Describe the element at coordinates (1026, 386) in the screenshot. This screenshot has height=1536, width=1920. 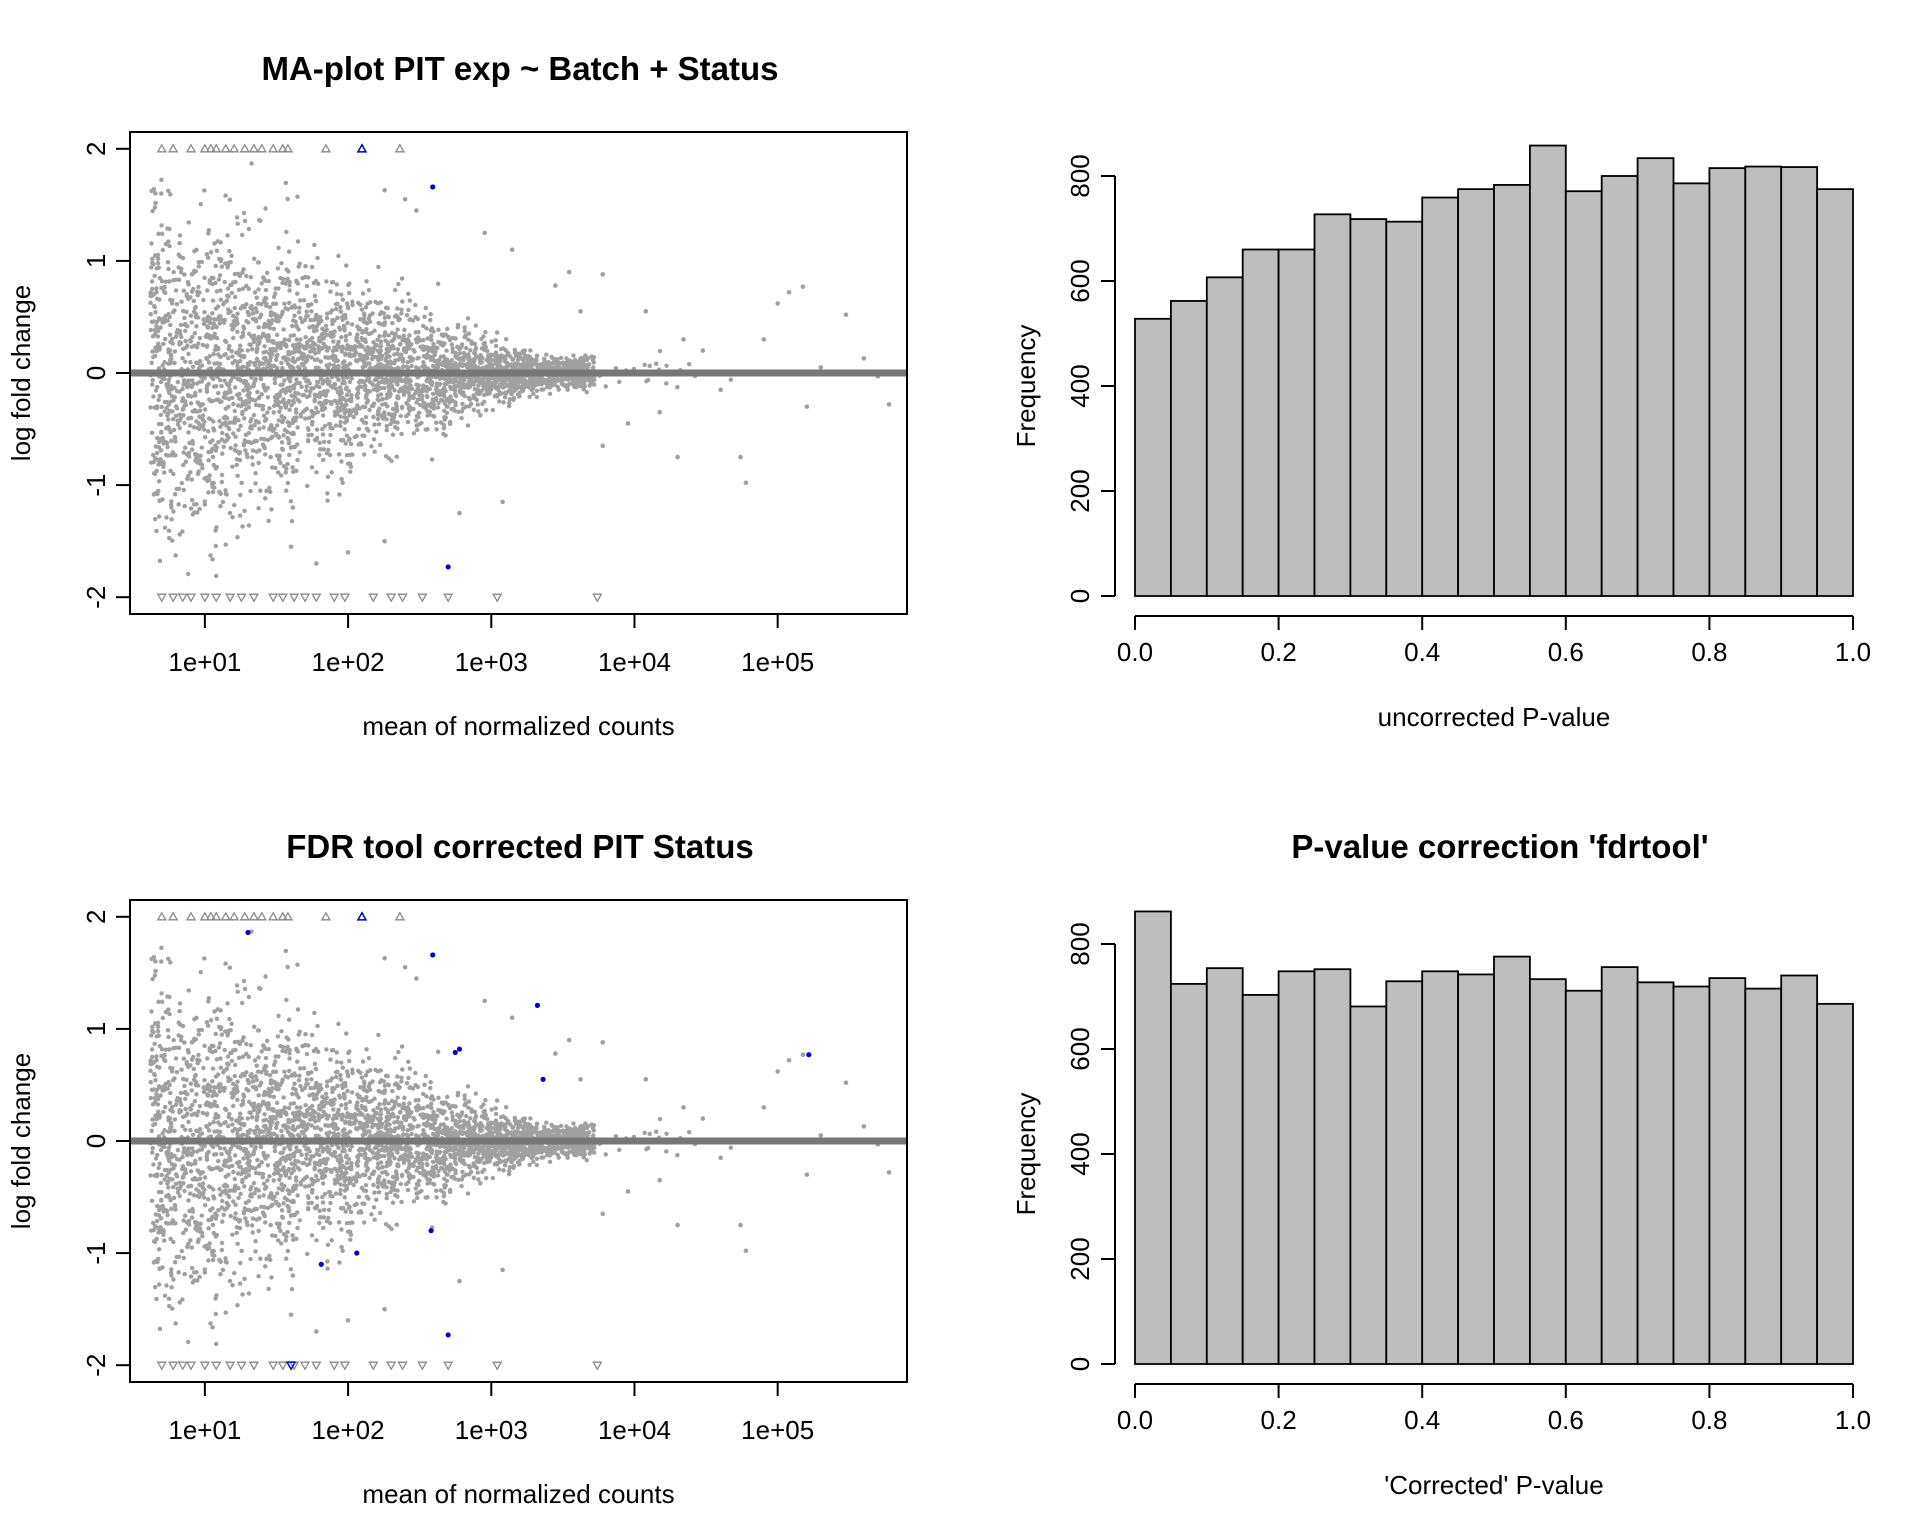
I see `y-axis-label: Frequency` at that location.